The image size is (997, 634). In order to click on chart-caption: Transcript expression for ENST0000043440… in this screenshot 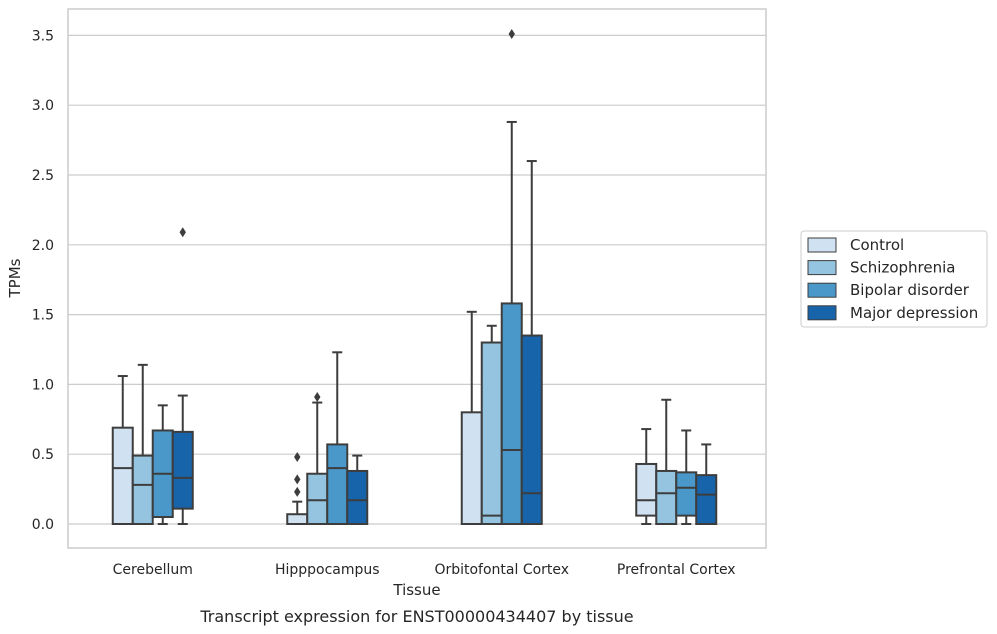, I will do `click(416, 616)`.